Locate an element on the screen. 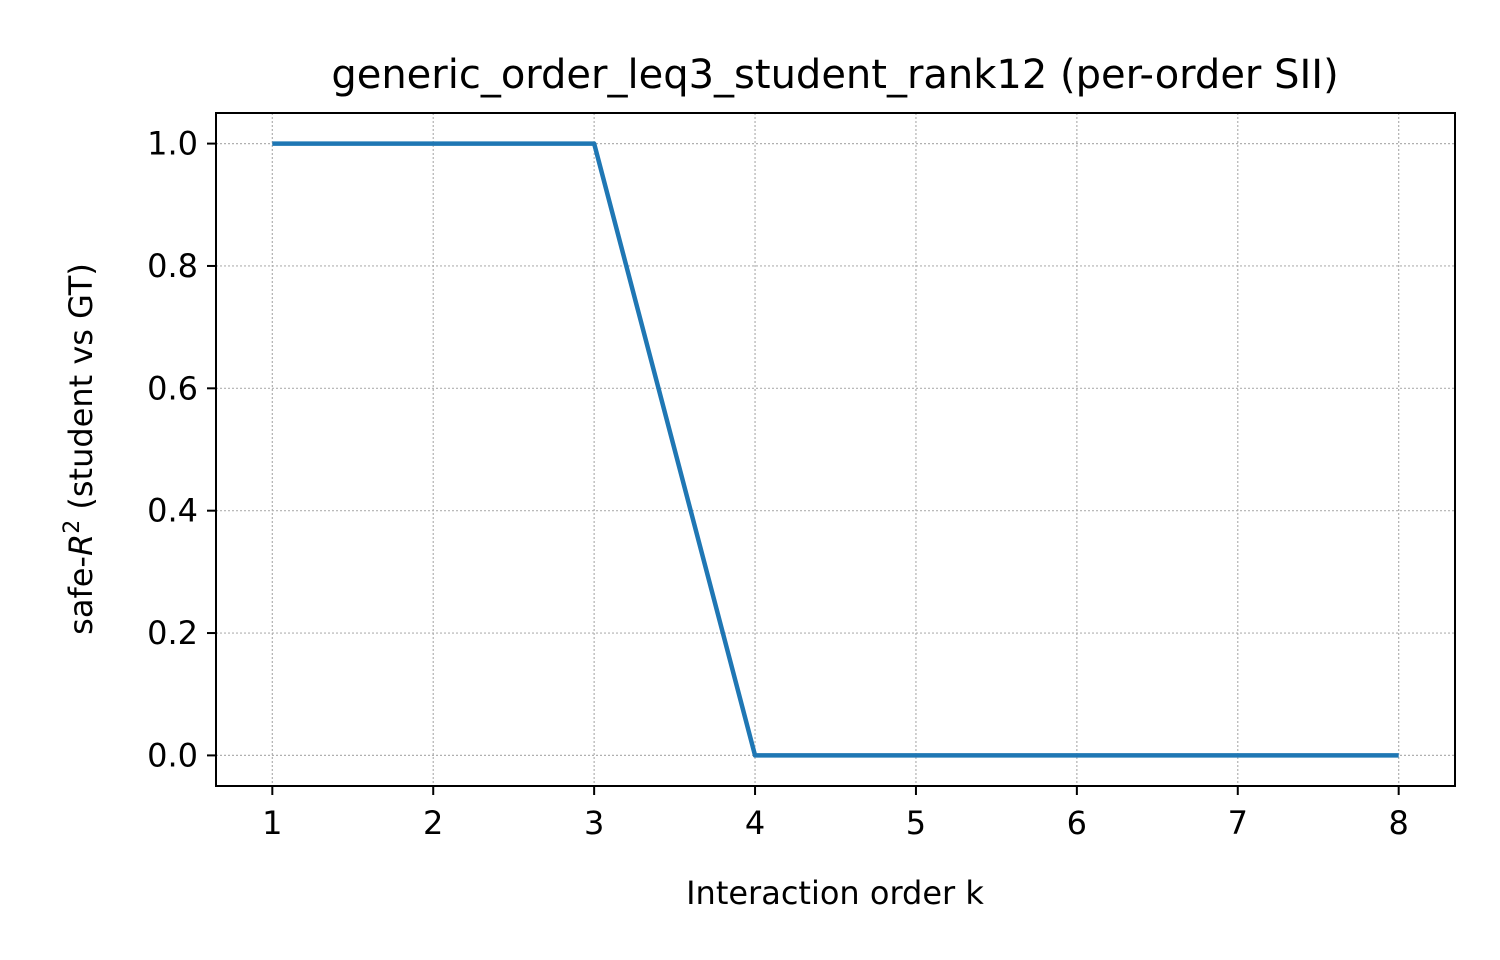 This screenshot has height=960, width=1500. y-tick-label: 1.0 is located at coordinates (172, 144).